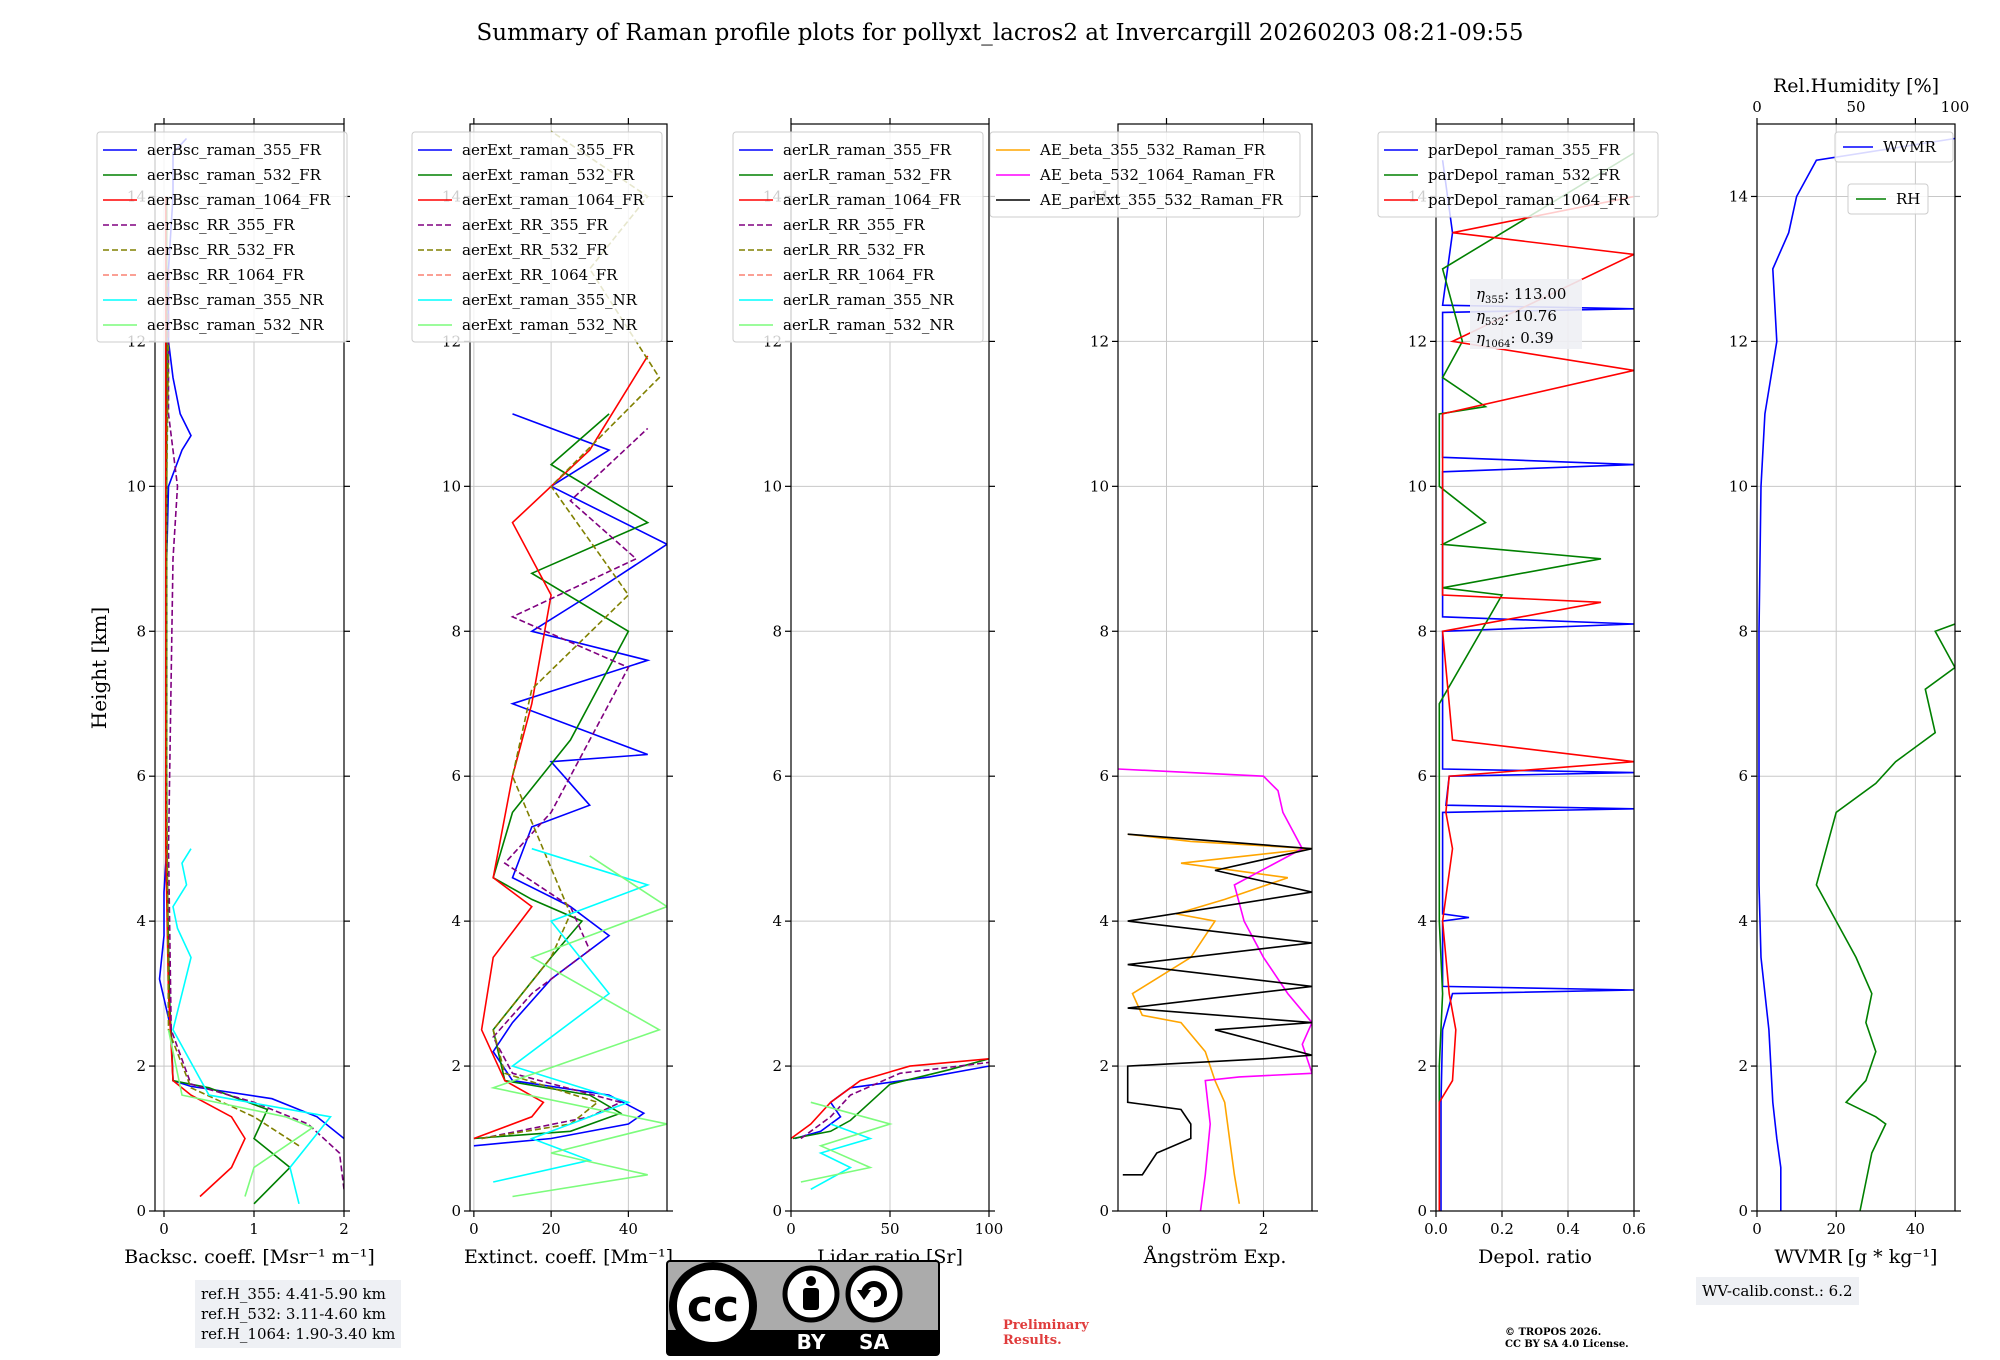 The width and height of the screenshot is (2000, 1360). I want to click on legend-label: aerBsc_raman_532_FR, so click(234, 175).